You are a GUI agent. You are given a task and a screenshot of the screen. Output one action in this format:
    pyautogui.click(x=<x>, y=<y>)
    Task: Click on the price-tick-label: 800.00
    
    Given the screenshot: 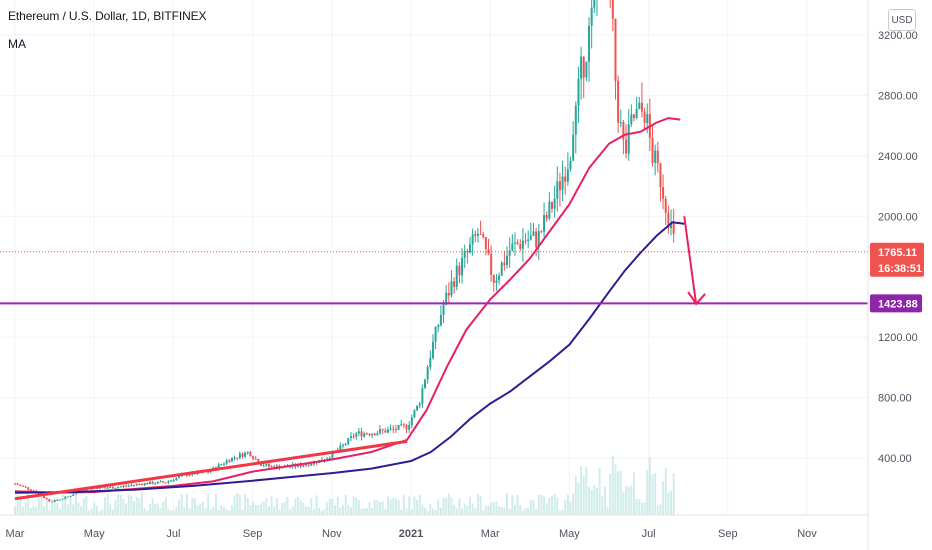 What is the action you would take?
    pyautogui.click(x=895, y=399)
    